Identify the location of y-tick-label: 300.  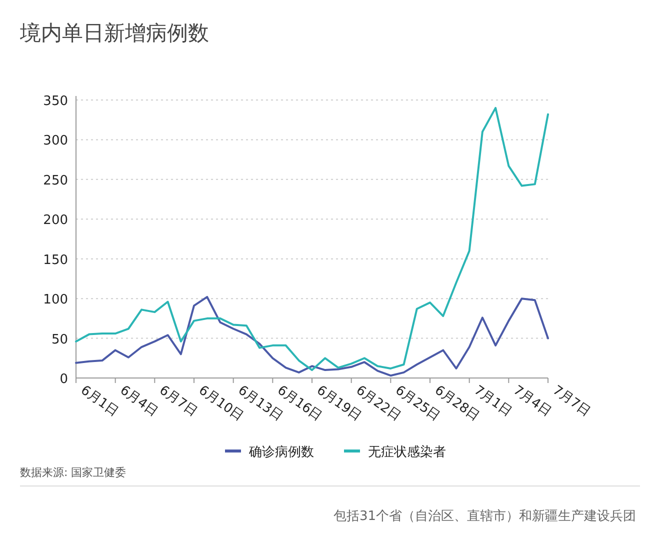
(55, 141).